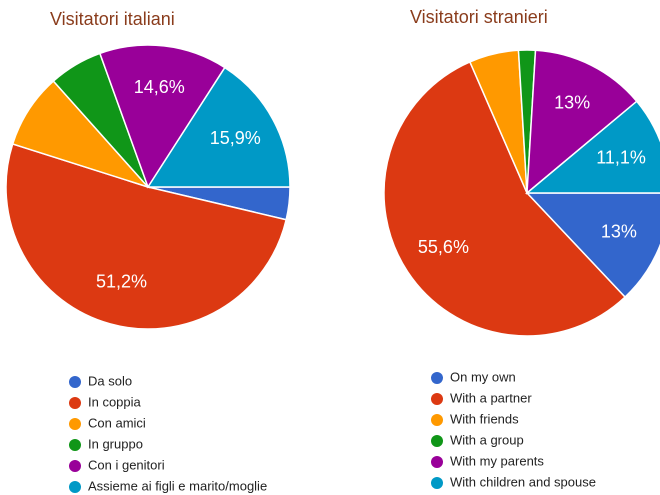 Image resolution: width=660 pixels, height=495 pixels. I want to click on legend-label: With friends, so click(484, 418).